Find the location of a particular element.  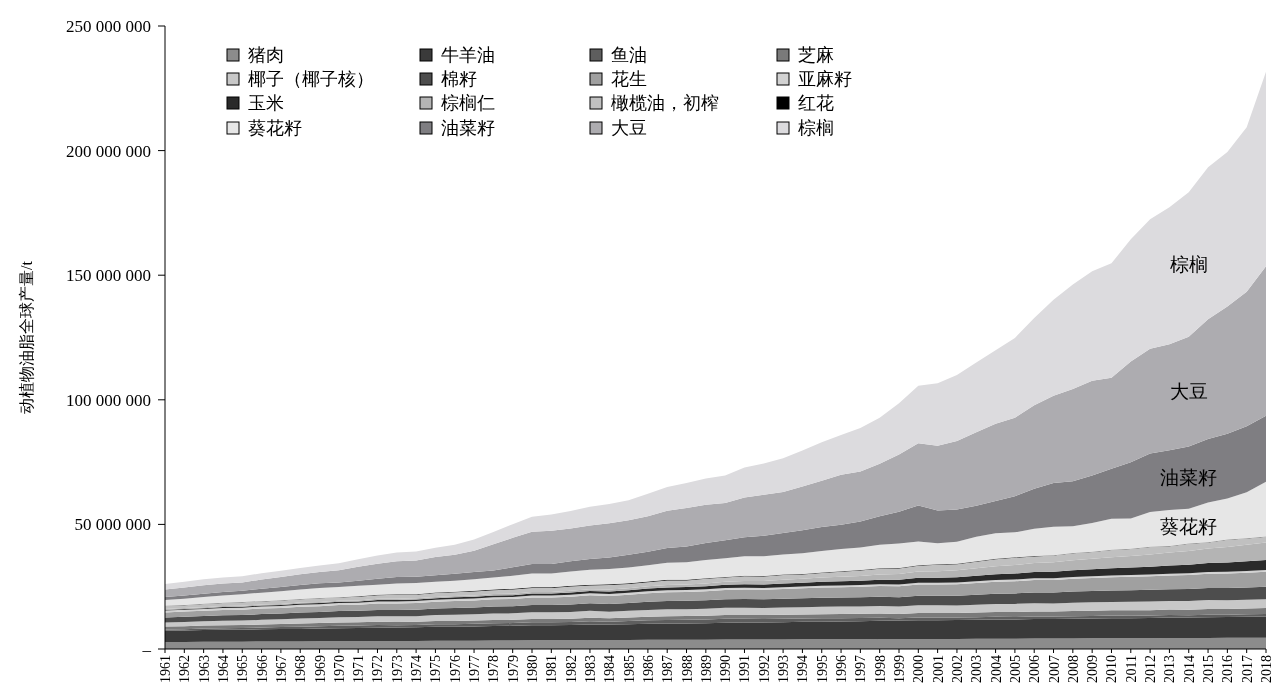

x-tick-label: 1973 is located at coordinates (397, 669).